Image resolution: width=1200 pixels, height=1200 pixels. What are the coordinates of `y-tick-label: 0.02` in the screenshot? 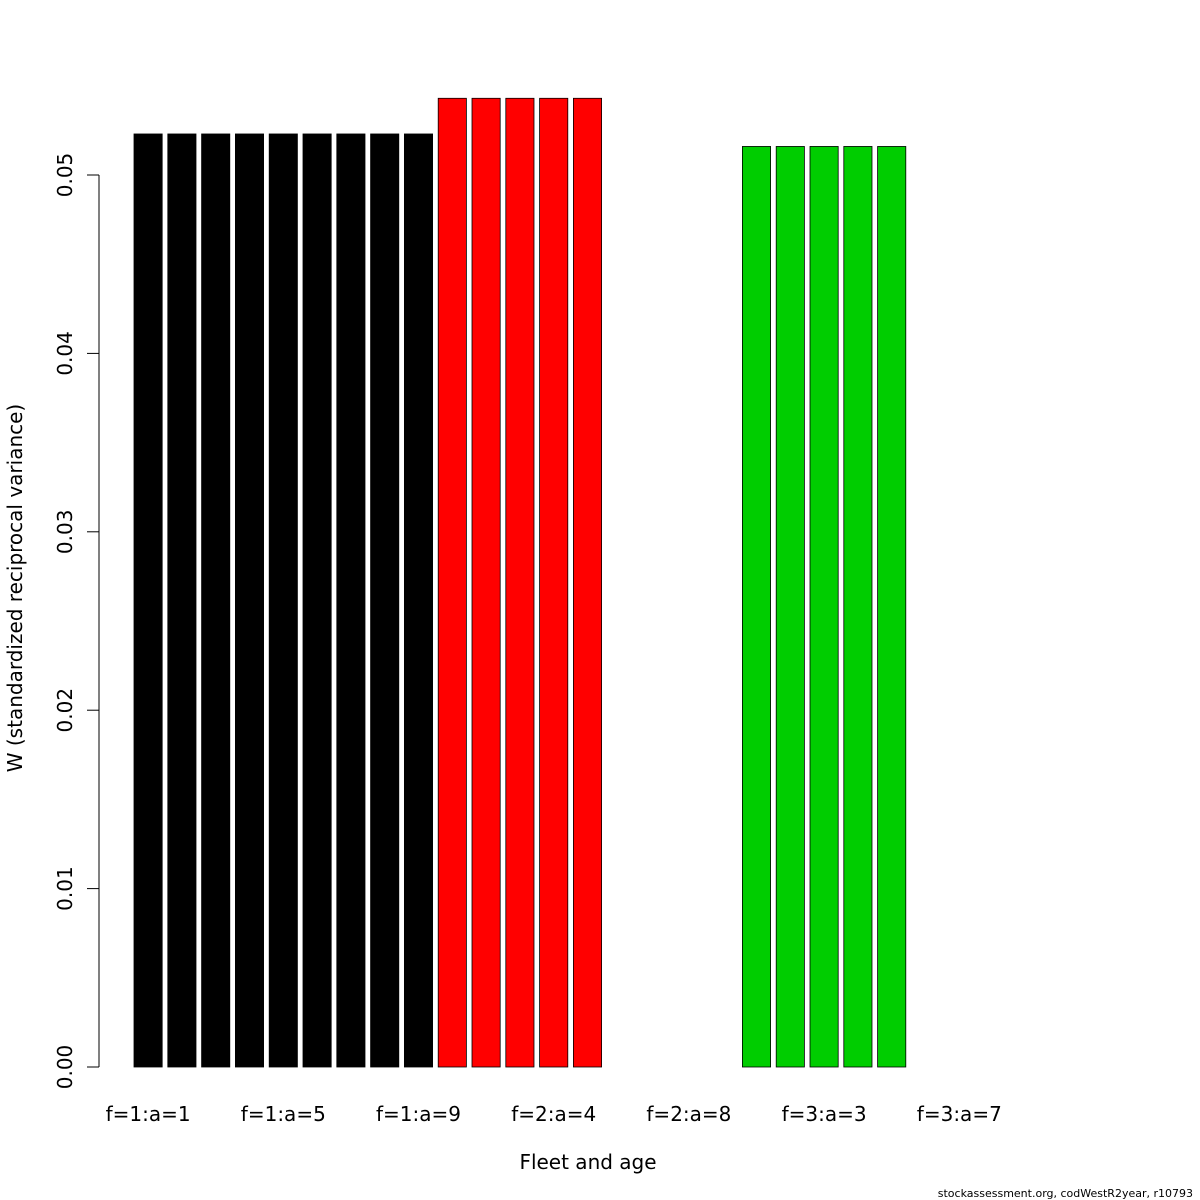 It's located at (65, 710).